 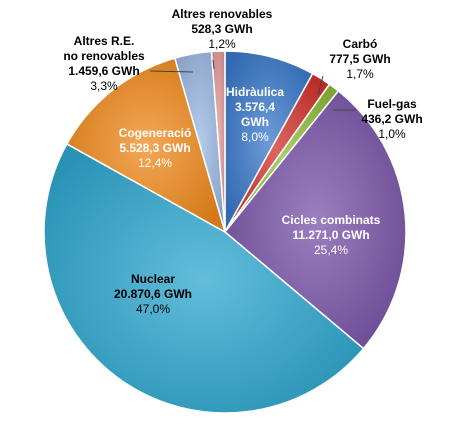 What do you see at coordinates (320, 85) in the screenshot?
I see `leader-carbo` at bounding box center [320, 85].